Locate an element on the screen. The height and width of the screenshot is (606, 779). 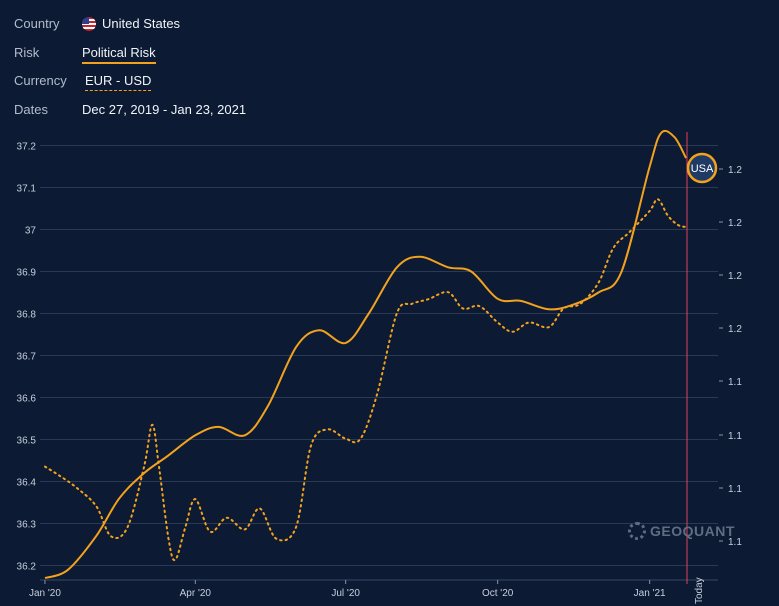
y-left-tick-label: 36.7 is located at coordinates (27, 357).